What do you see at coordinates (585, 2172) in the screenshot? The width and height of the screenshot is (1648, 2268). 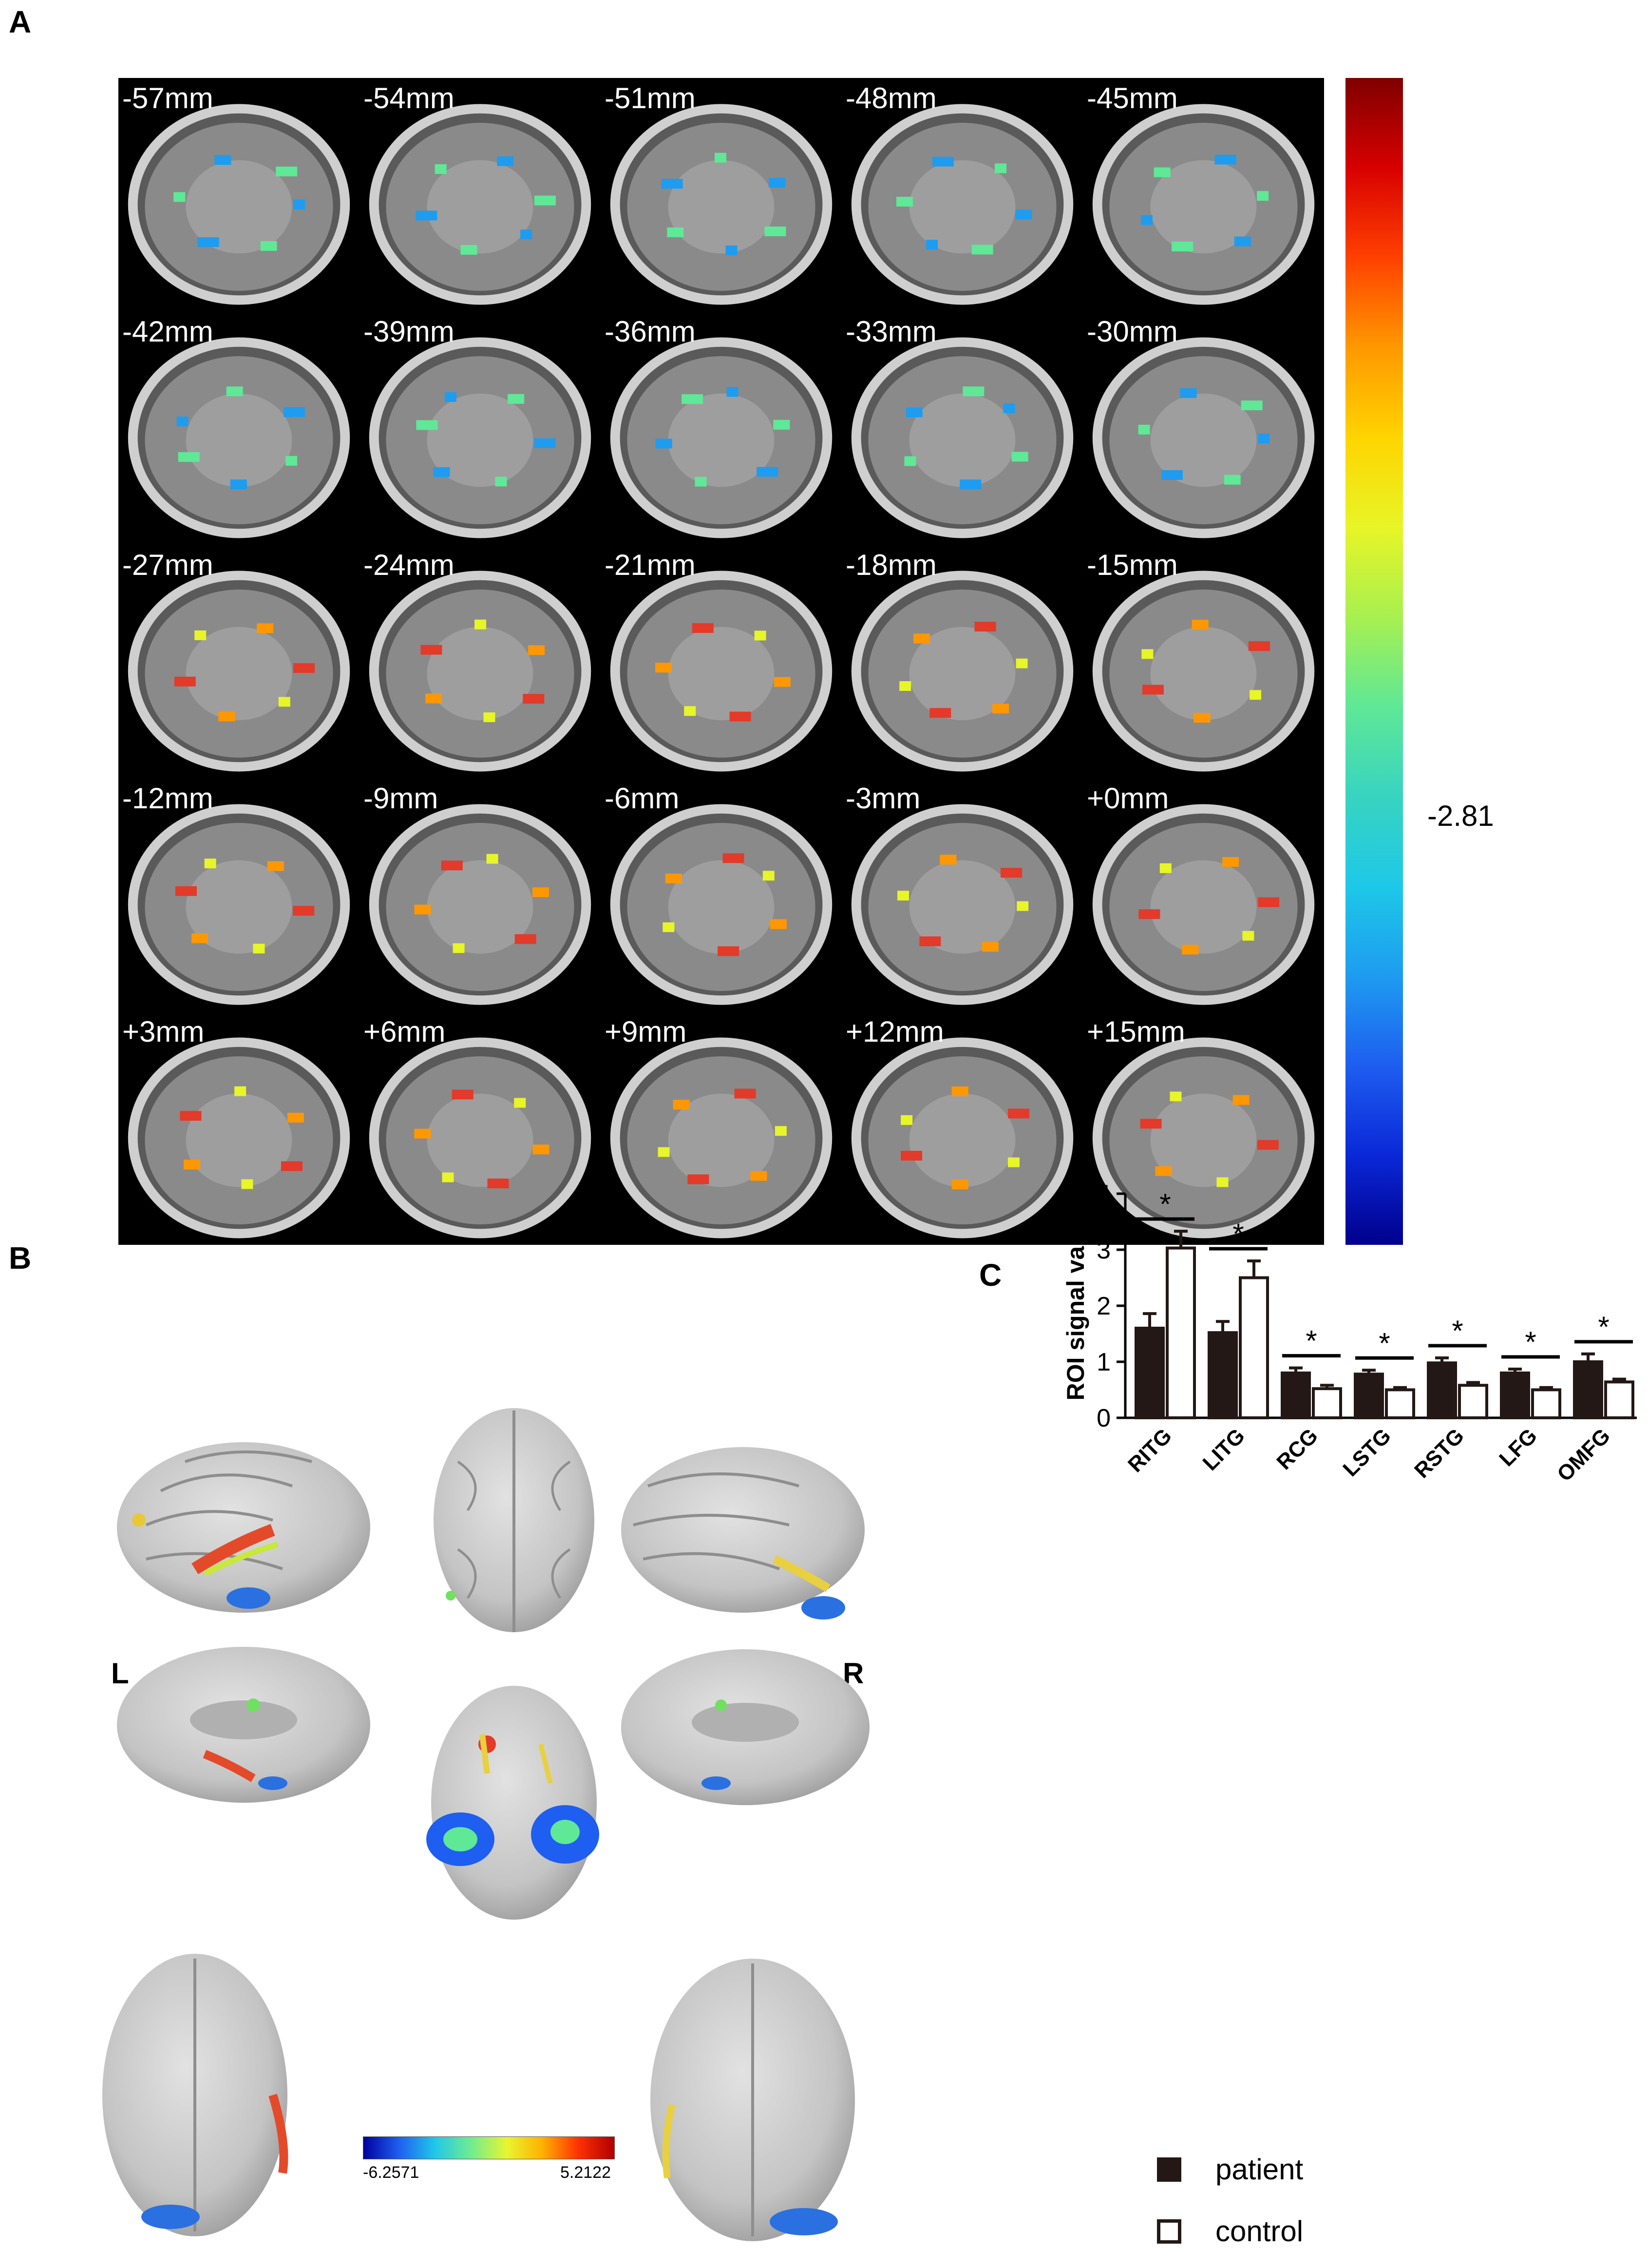 I see `colorbar-b-max: 5.2122` at bounding box center [585, 2172].